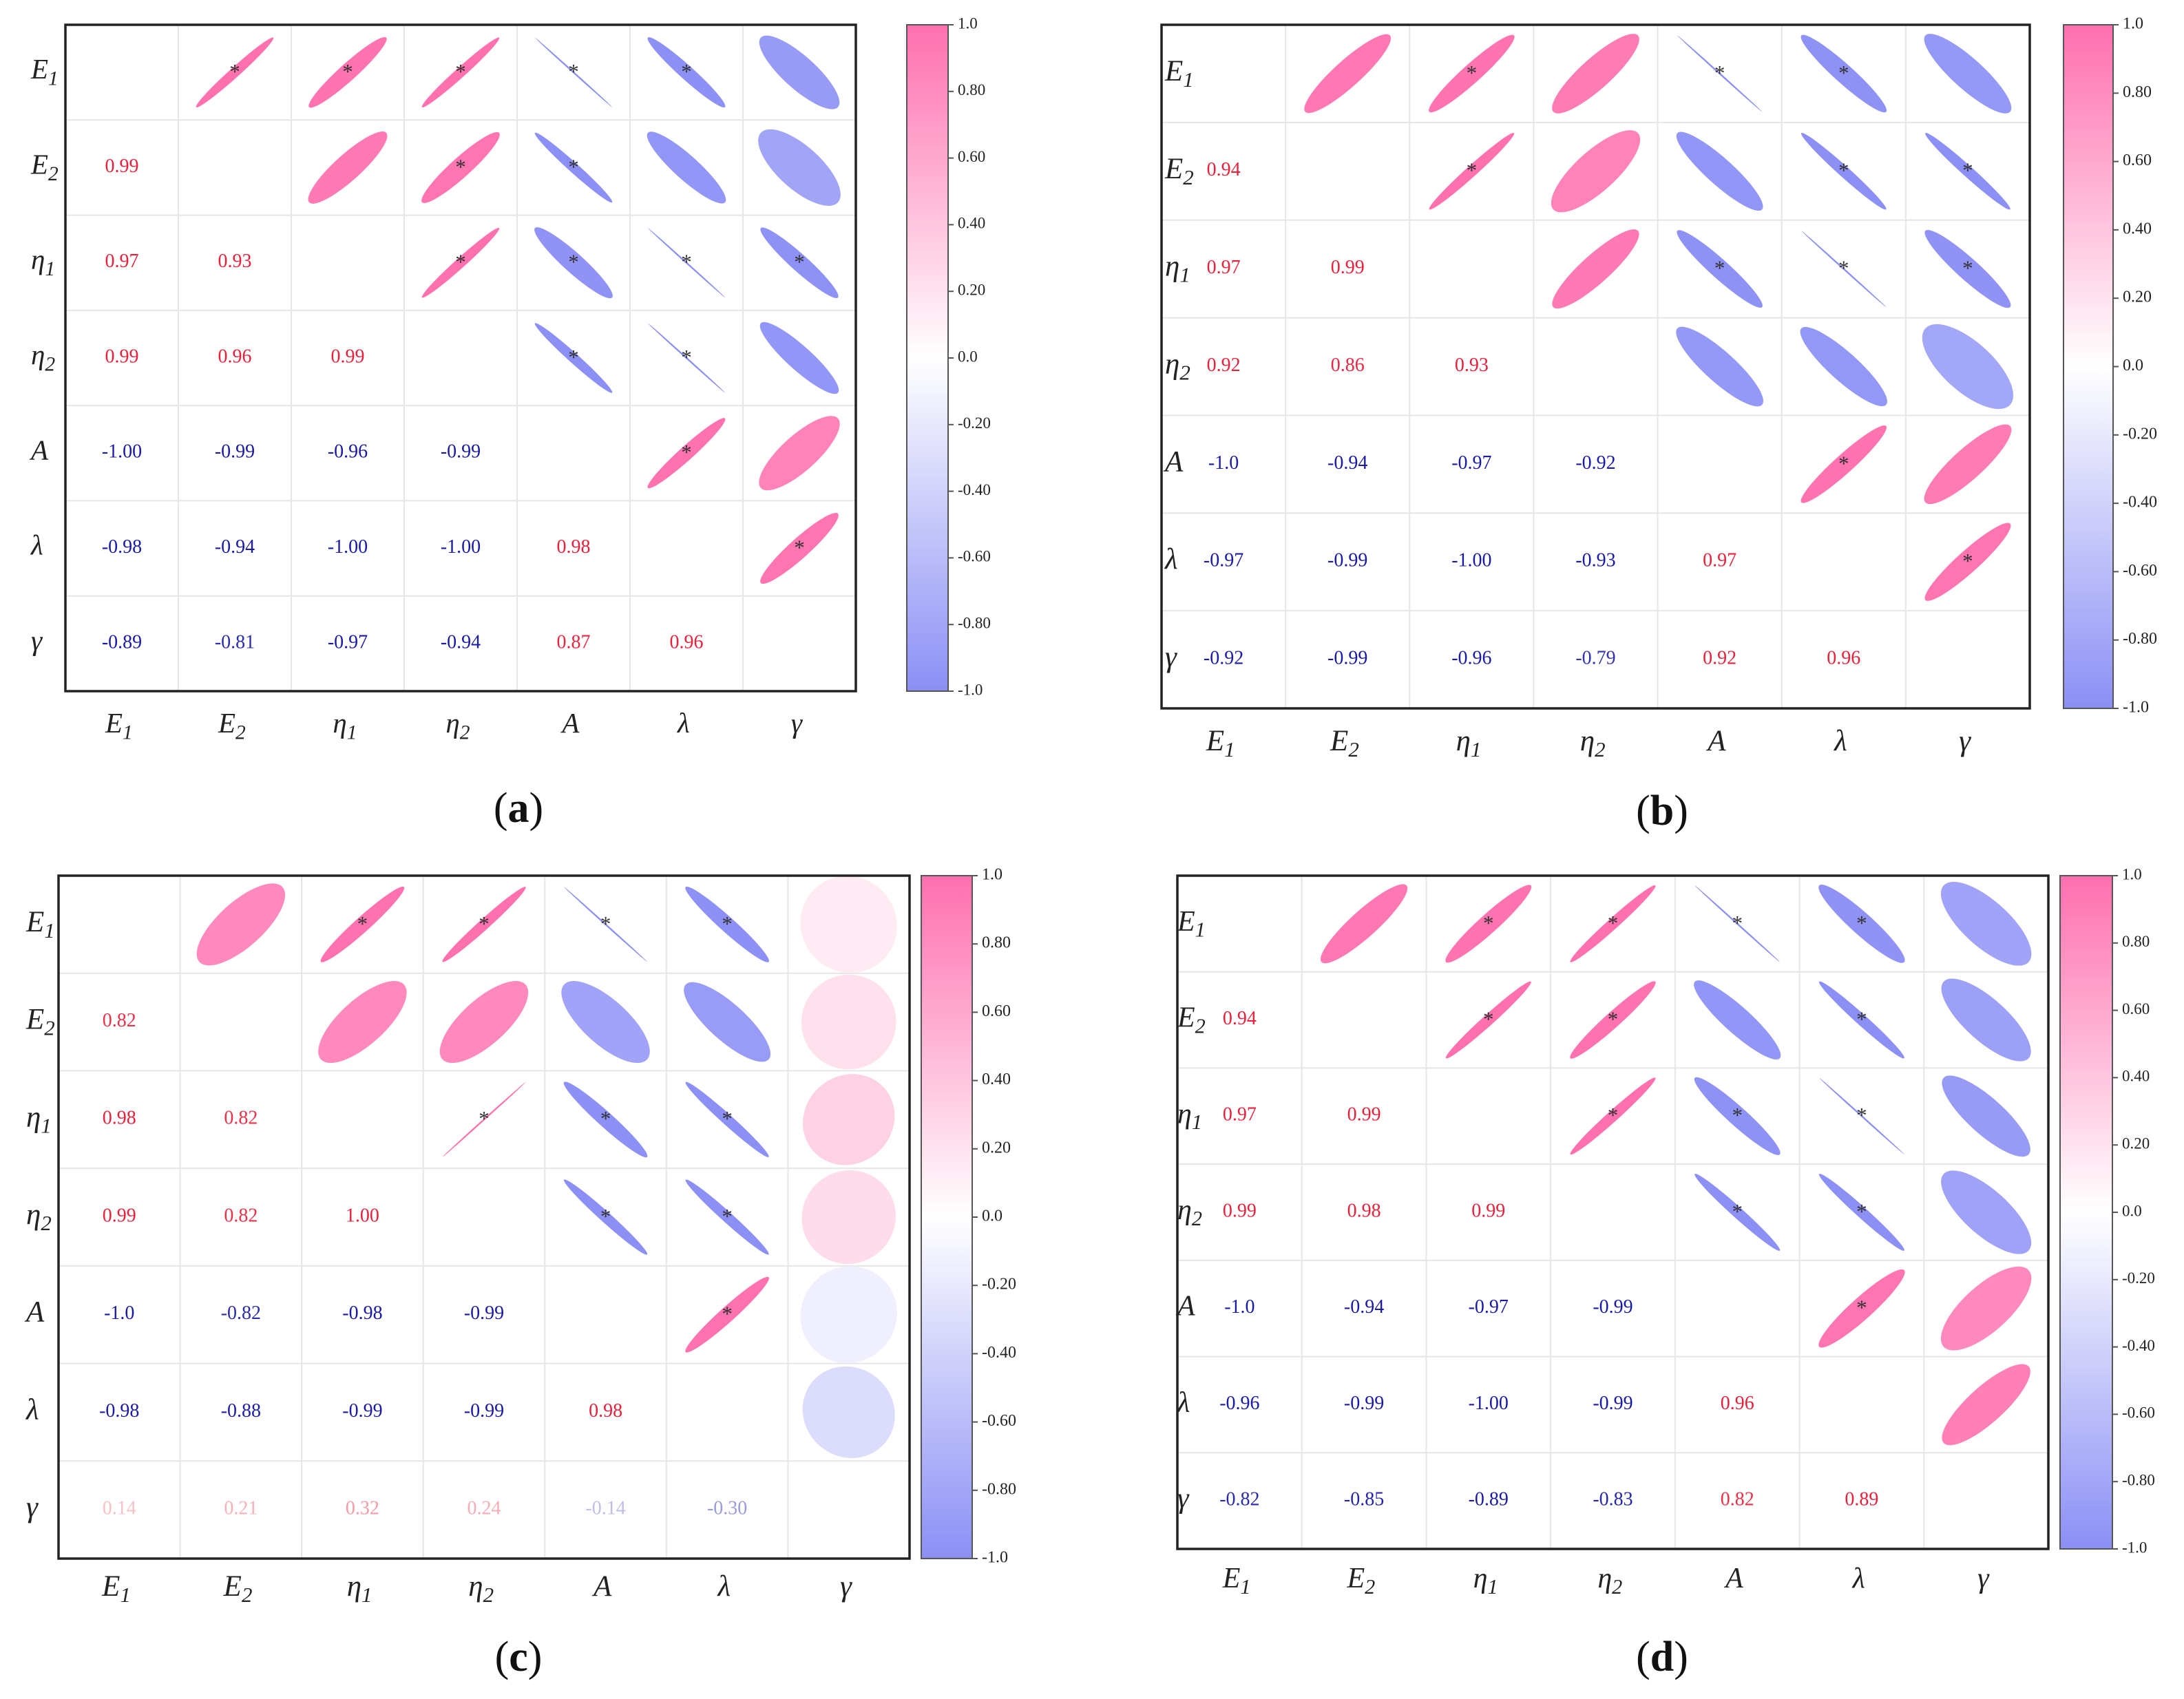  Describe the element at coordinates (1360, 1580) in the screenshot. I see `x-axis-label: E2` at that location.